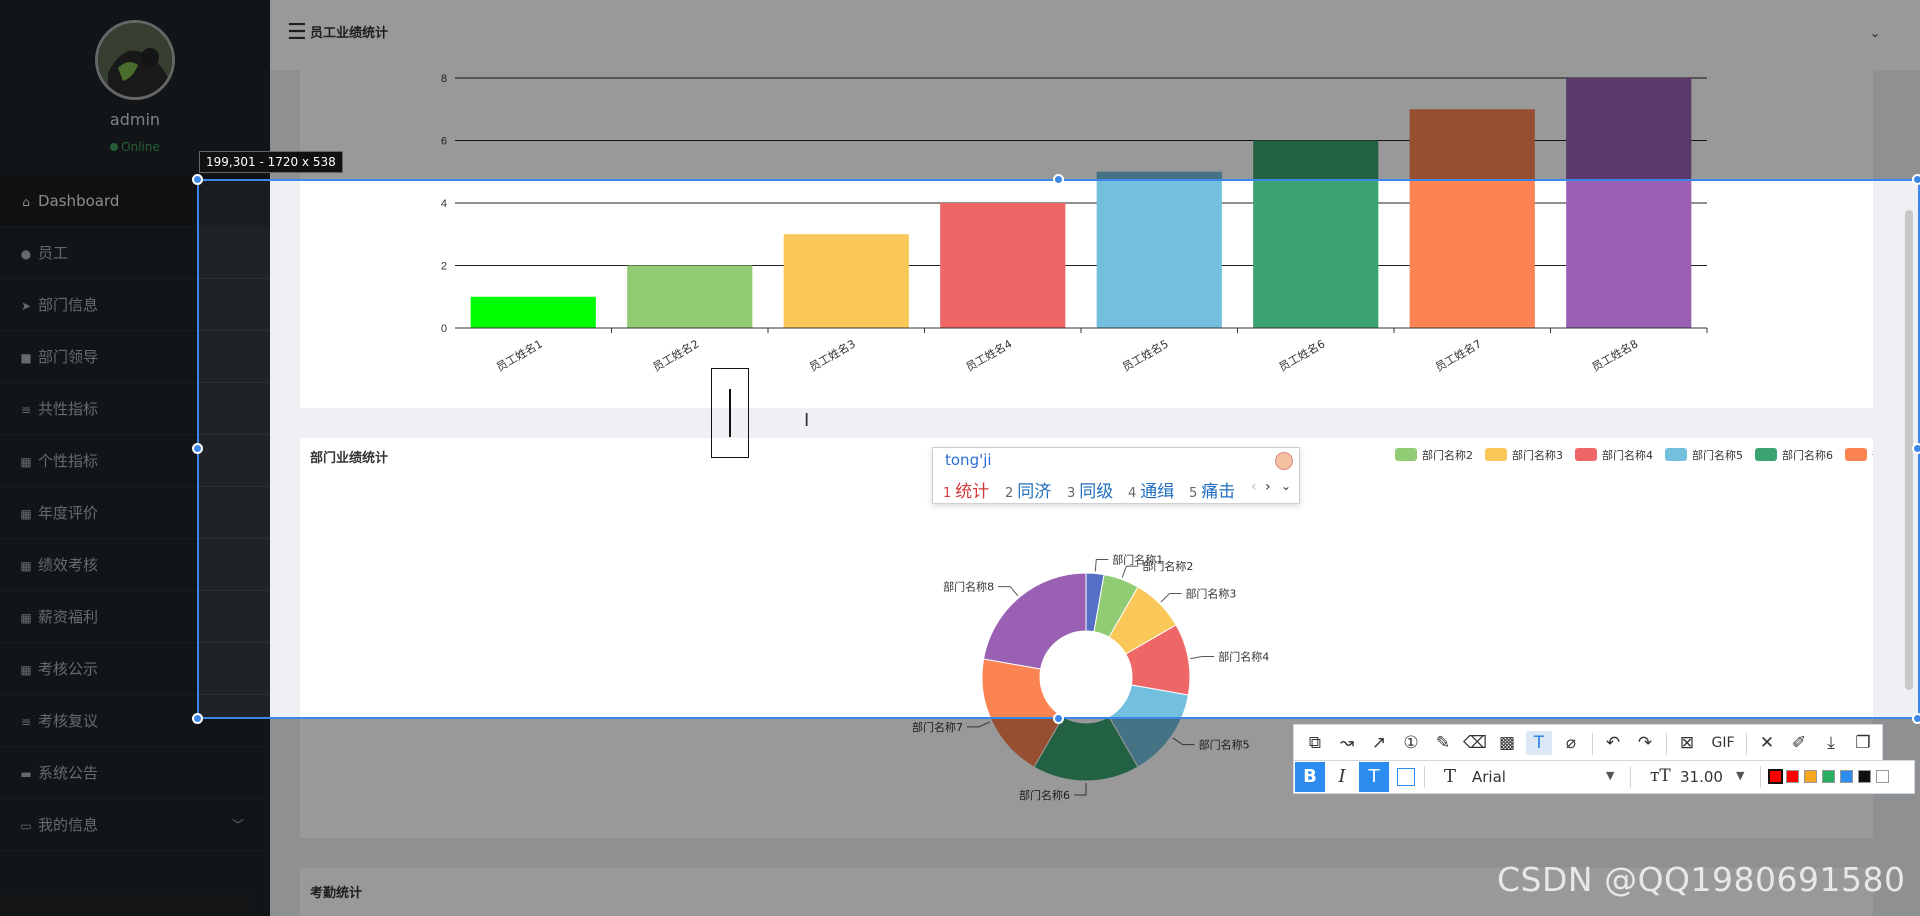  I want to click on sidebar-item-reconsider: ≡ 考核复议, so click(135, 721).